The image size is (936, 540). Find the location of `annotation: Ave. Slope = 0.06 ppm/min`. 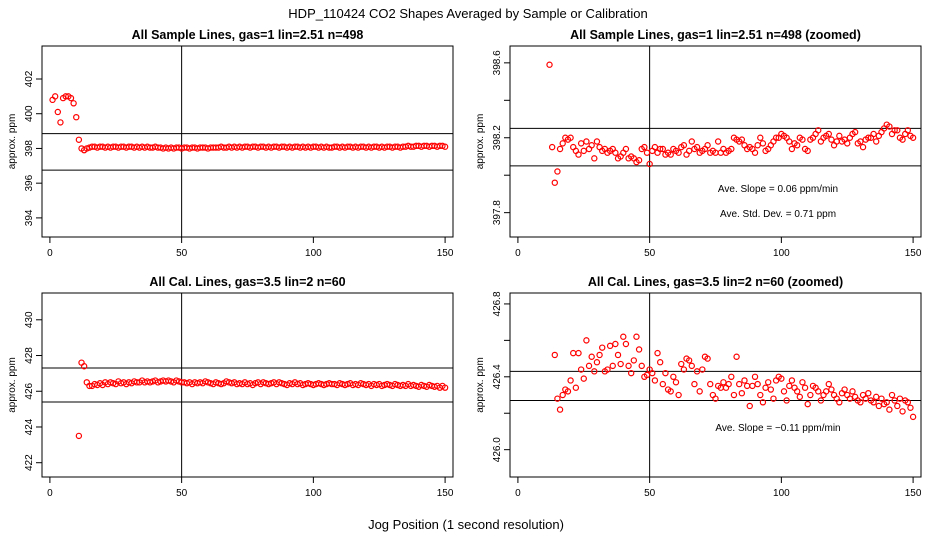

annotation: Ave. Slope = 0.06 ppm/min is located at coordinates (778, 189).